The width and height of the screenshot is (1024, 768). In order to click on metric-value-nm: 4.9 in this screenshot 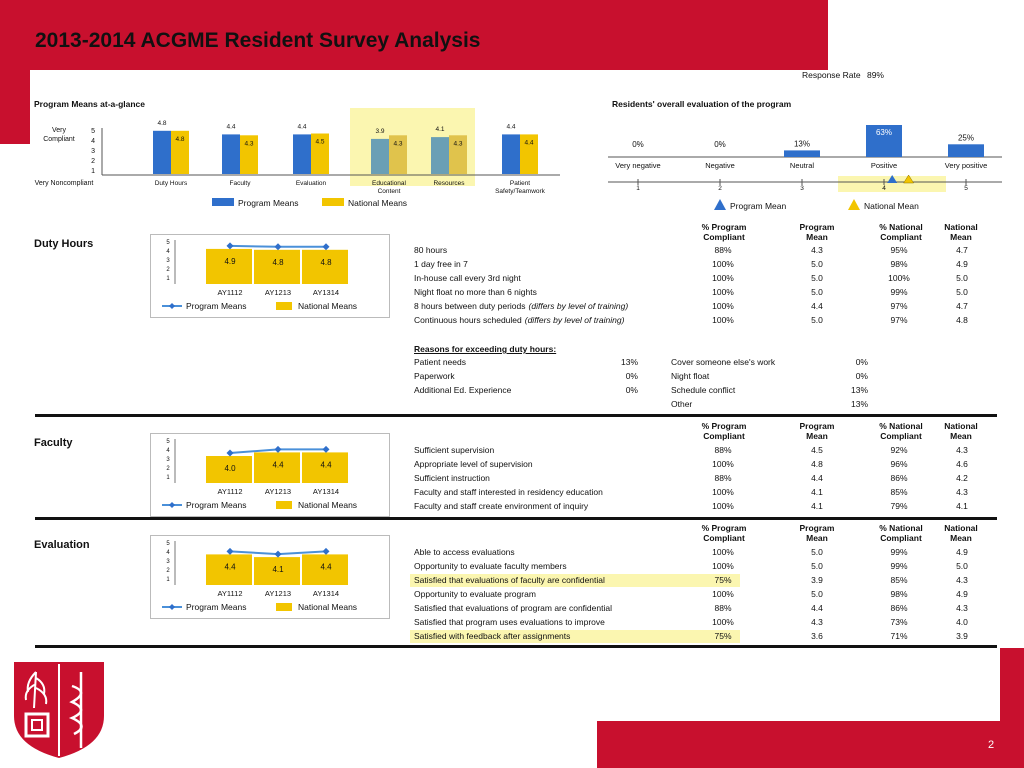, I will do `click(962, 594)`.